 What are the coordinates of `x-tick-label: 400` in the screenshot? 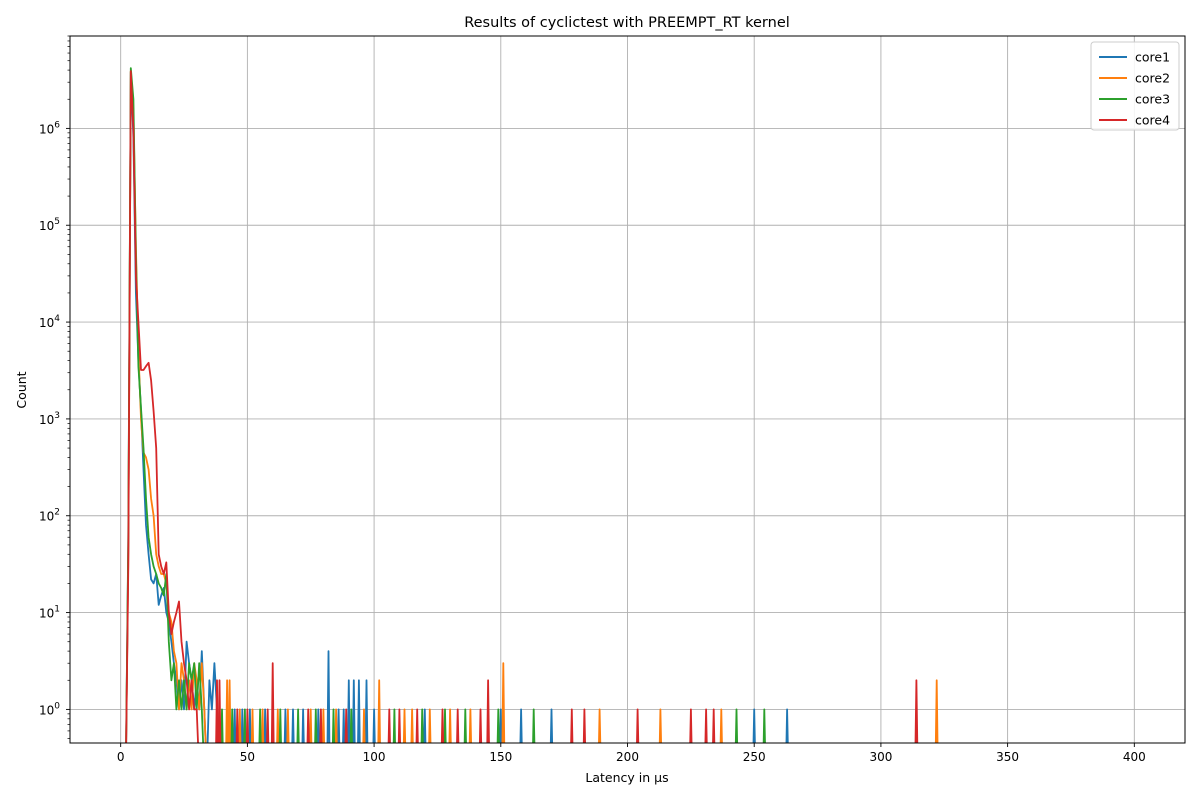 It's located at (1134, 757).